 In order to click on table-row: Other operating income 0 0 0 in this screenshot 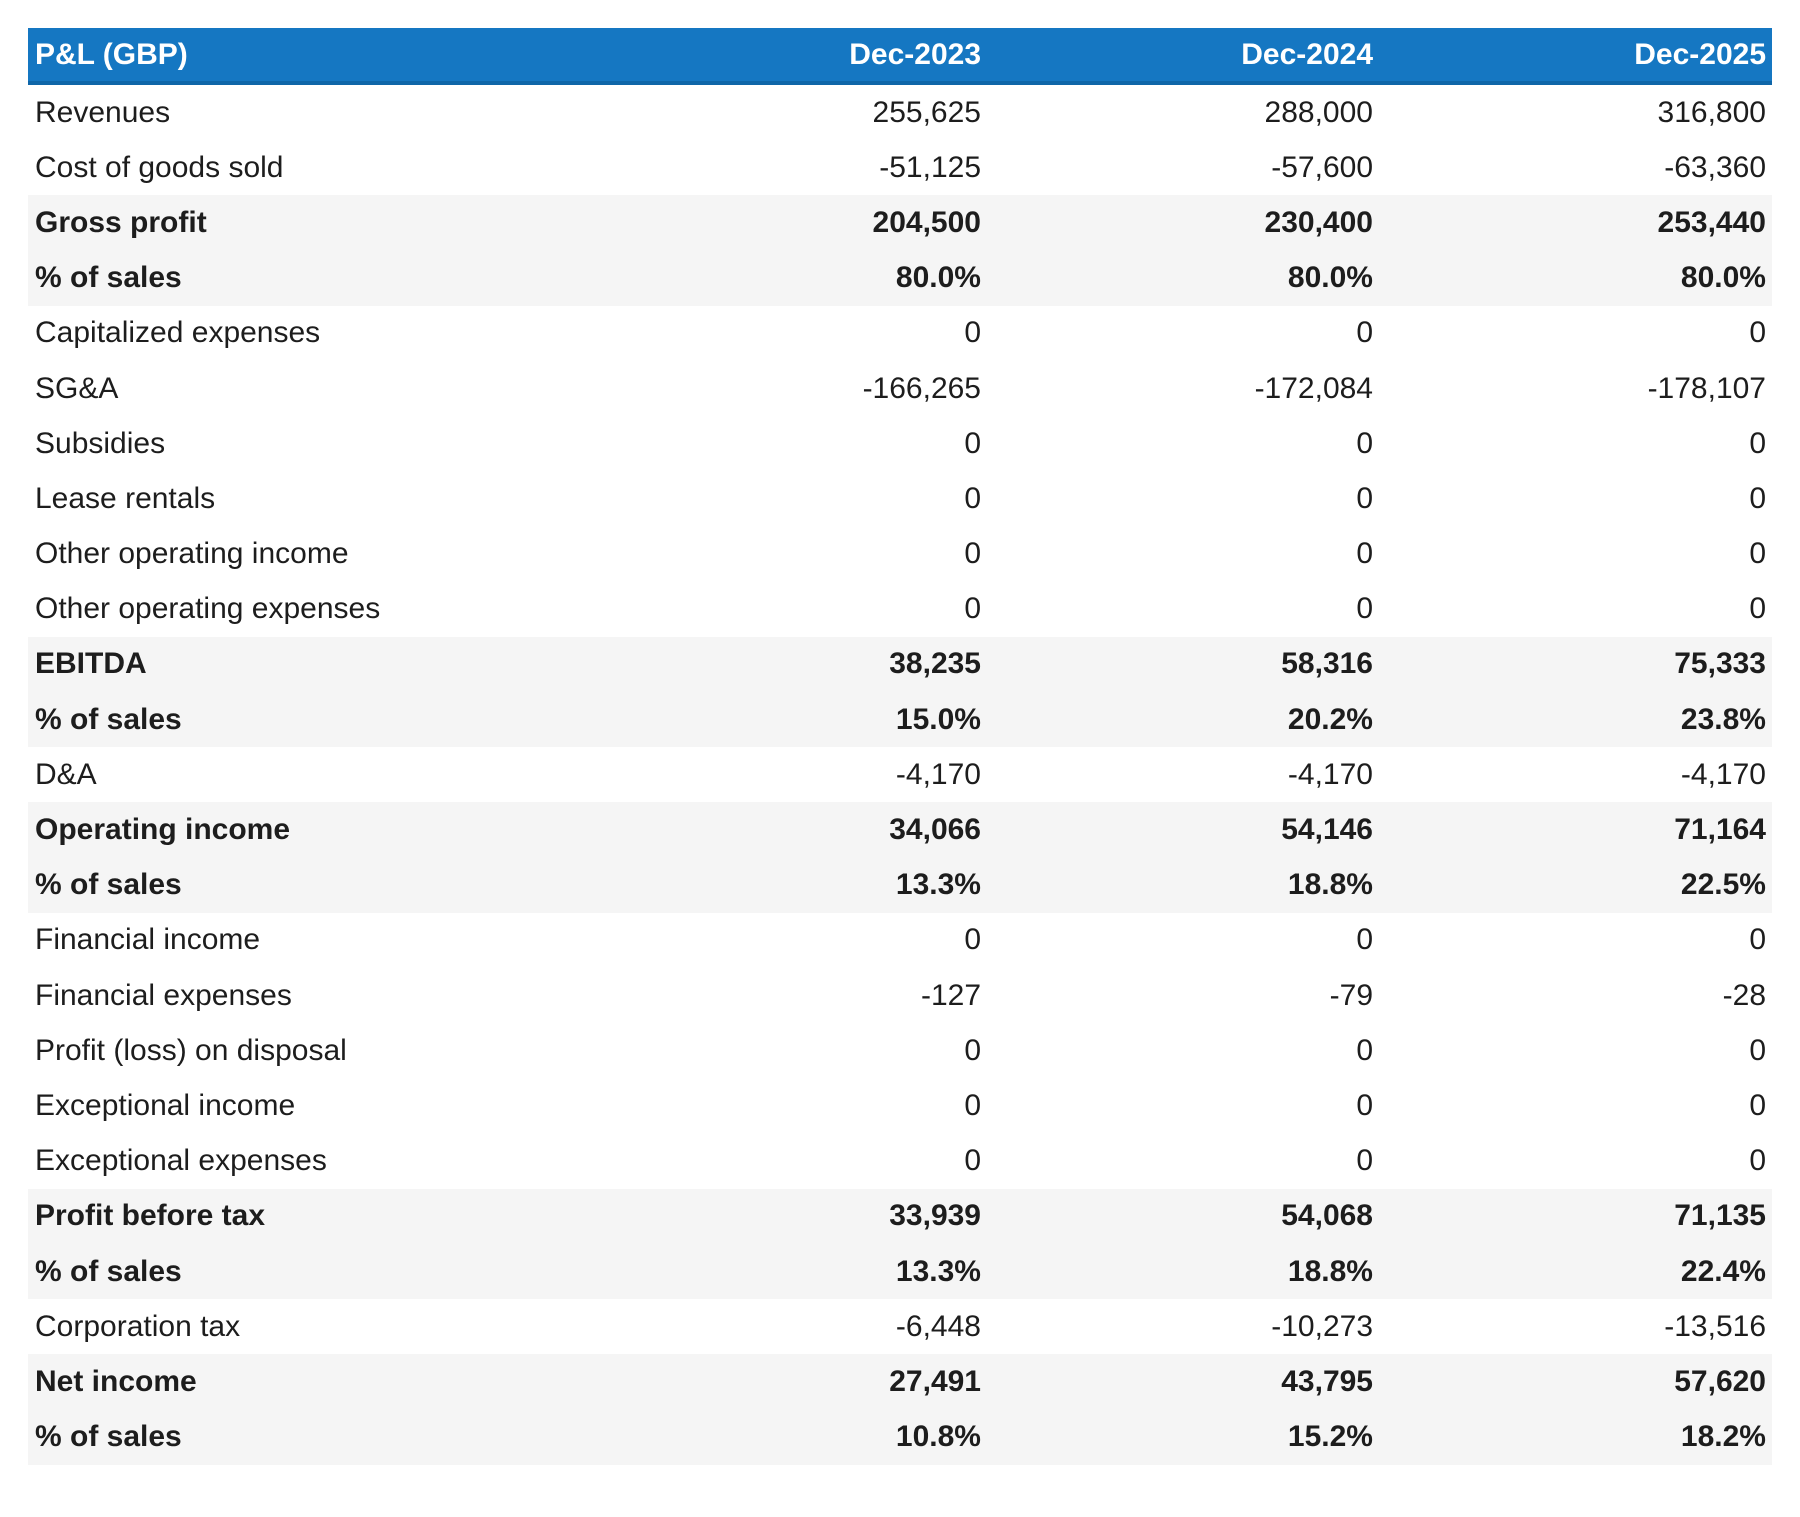, I will do `click(900, 554)`.